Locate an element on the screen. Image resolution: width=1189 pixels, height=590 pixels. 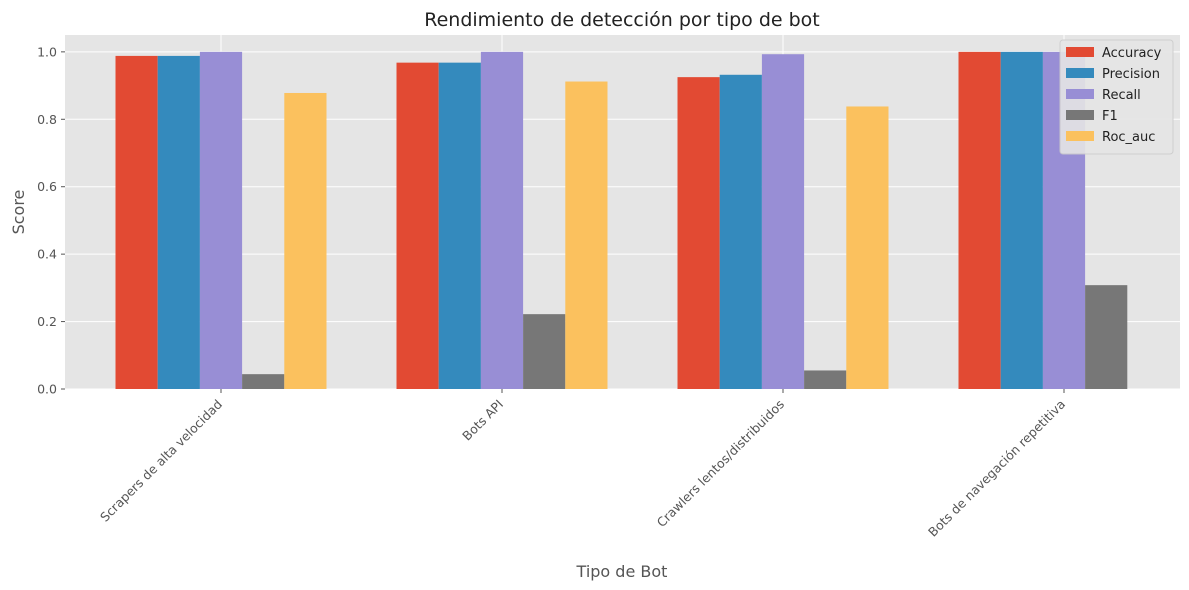
legend-swatch-recall is located at coordinates (1080, 94).